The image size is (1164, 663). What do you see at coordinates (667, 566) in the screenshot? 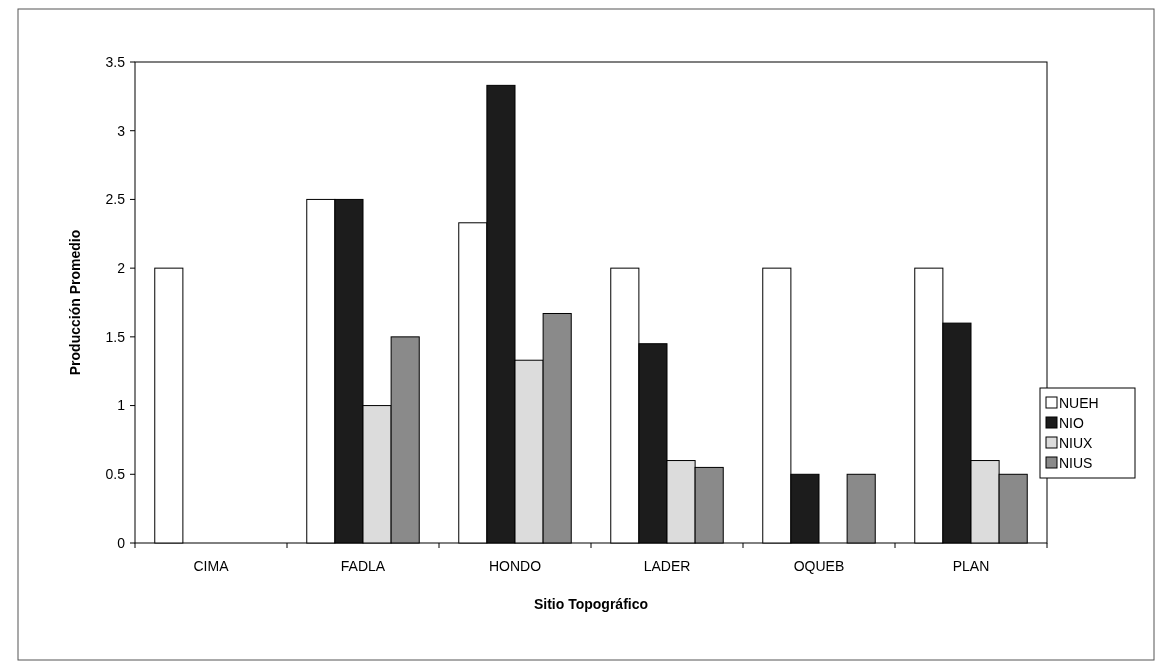
I see `x-tick-label: LADER` at bounding box center [667, 566].